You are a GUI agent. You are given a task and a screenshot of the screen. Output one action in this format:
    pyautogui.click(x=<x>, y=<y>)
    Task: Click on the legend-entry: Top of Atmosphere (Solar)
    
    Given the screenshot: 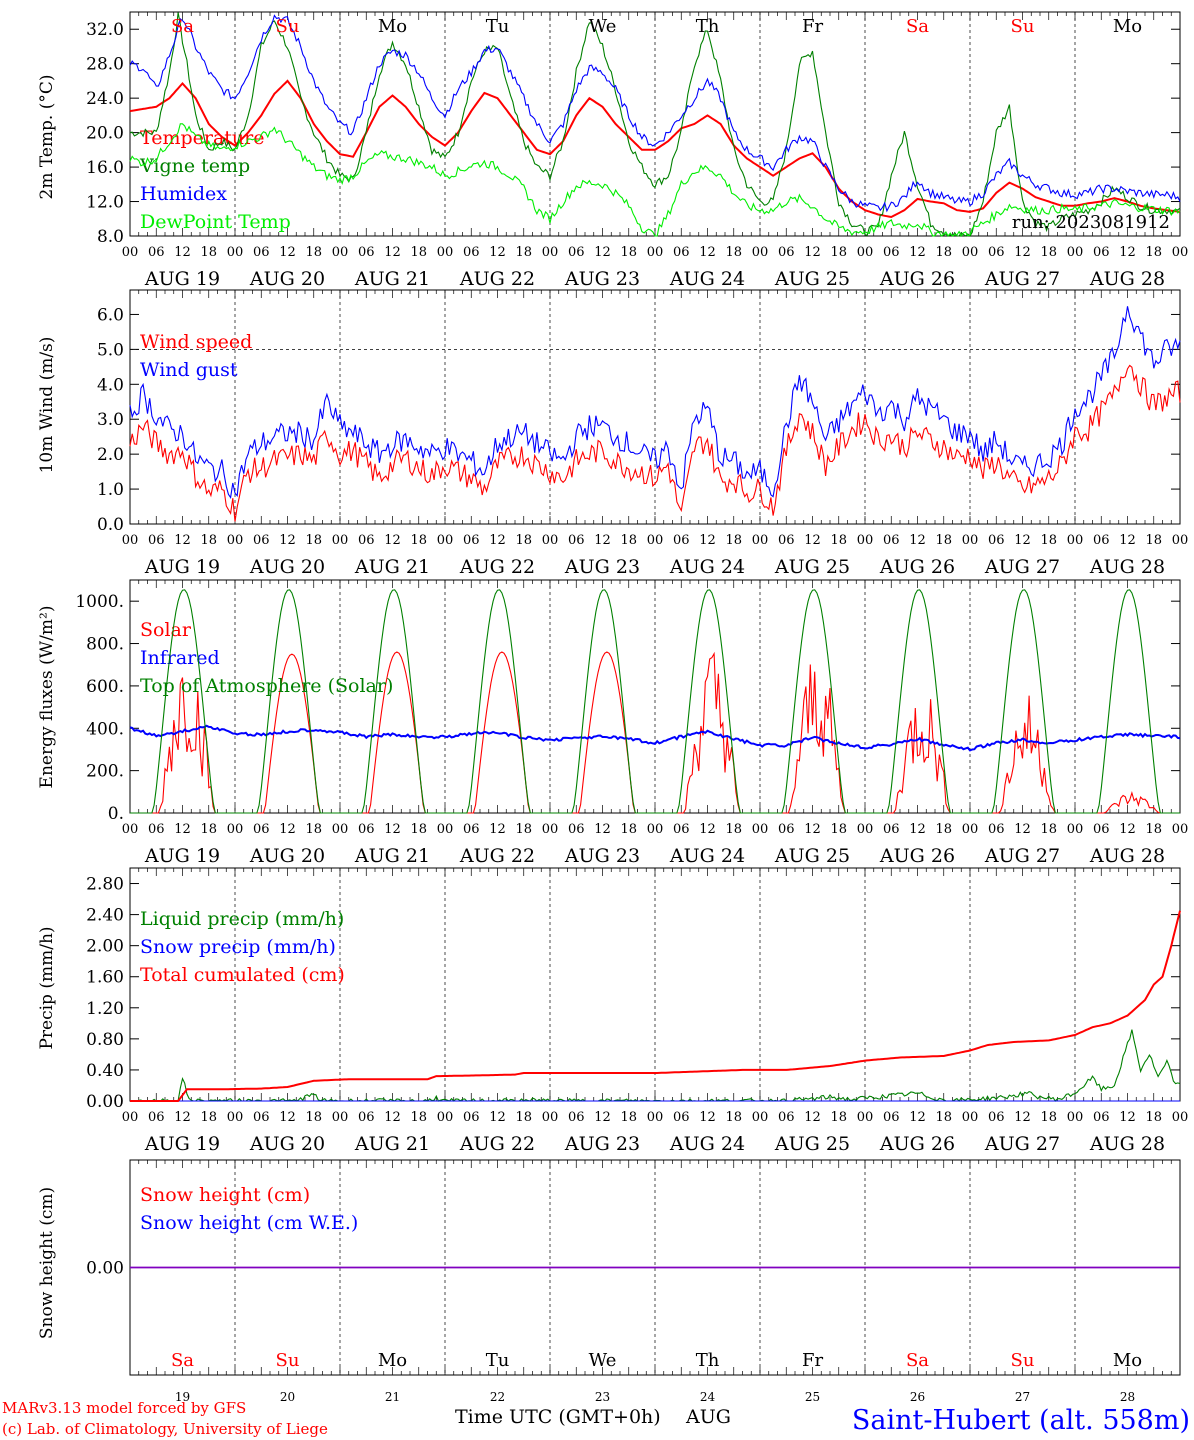 What is the action you would take?
    pyautogui.click(x=266, y=686)
    